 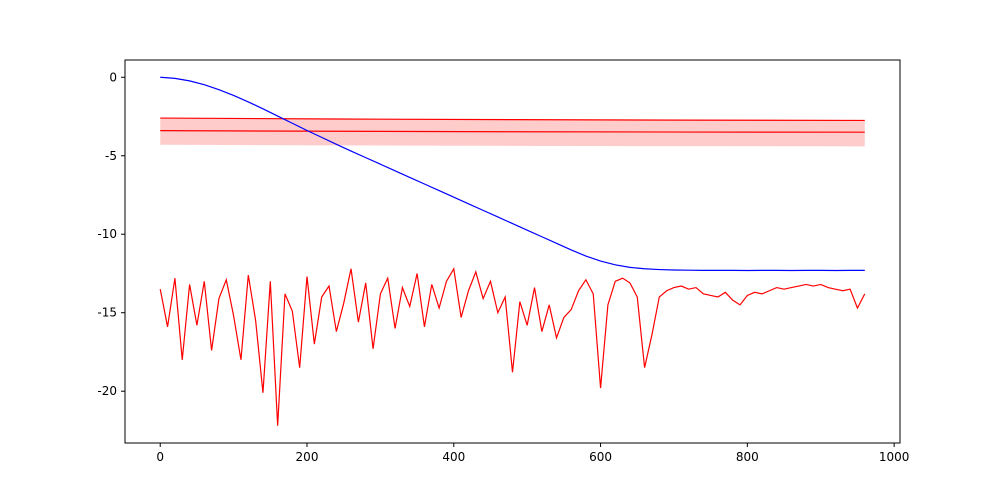 I want to click on y-tick-label: -10, so click(x=107, y=234).